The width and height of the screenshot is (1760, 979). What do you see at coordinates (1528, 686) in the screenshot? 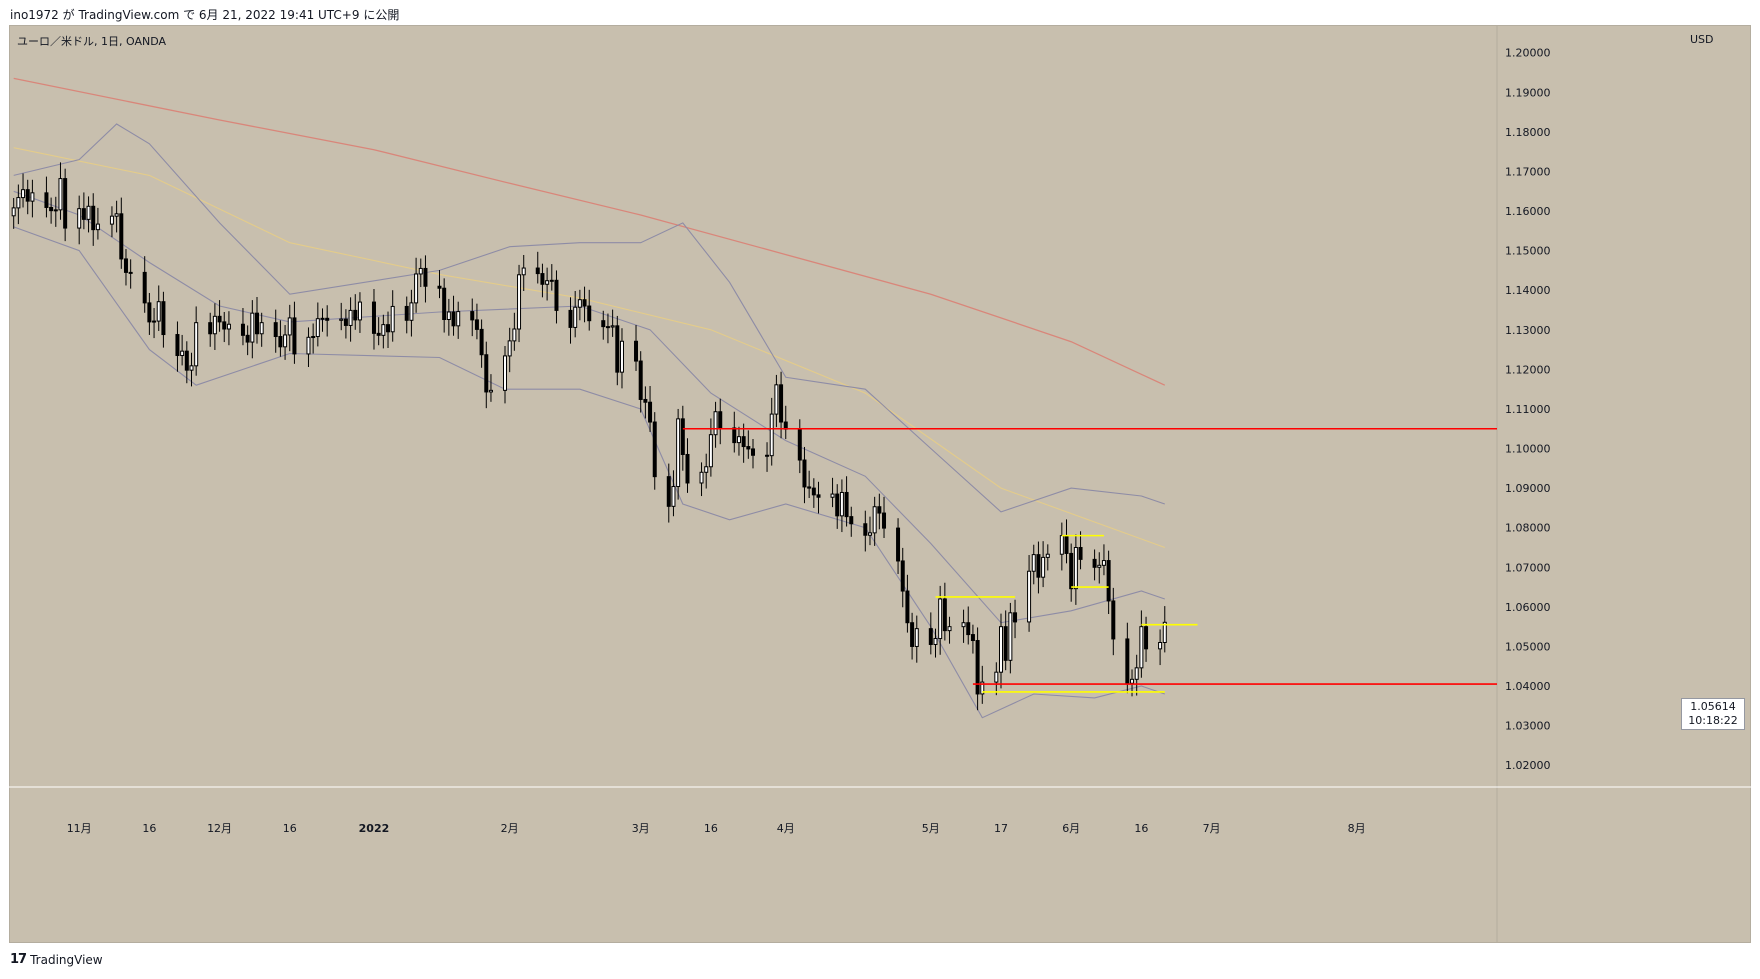
I see `price-tick-label: 1.04000` at bounding box center [1528, 686].